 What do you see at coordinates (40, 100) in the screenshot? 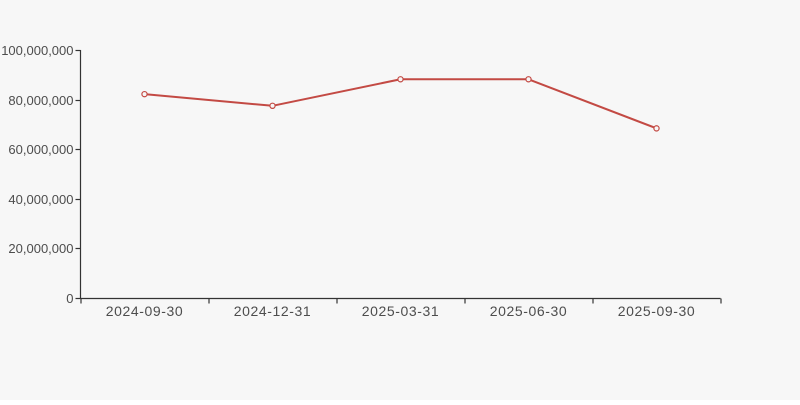
I see `y-axis-tick-label: 80,000,000` at bounding box center [40, 100].